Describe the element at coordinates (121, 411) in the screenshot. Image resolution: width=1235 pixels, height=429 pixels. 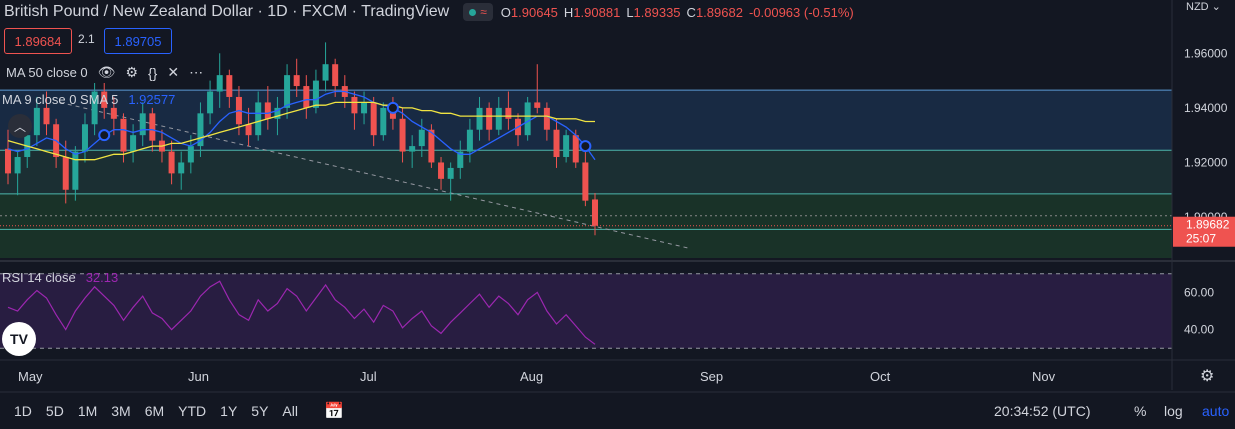
I see `timeframe-3m: 3M` at that location.